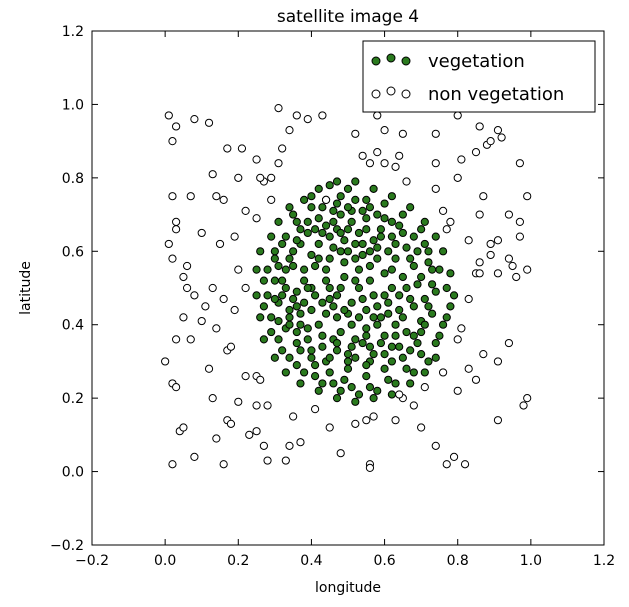 The image size is (629, 607). Describe the element at coordinates (67, 546) in the screenshot. I see `y-tick-label: −0.2` at that location.